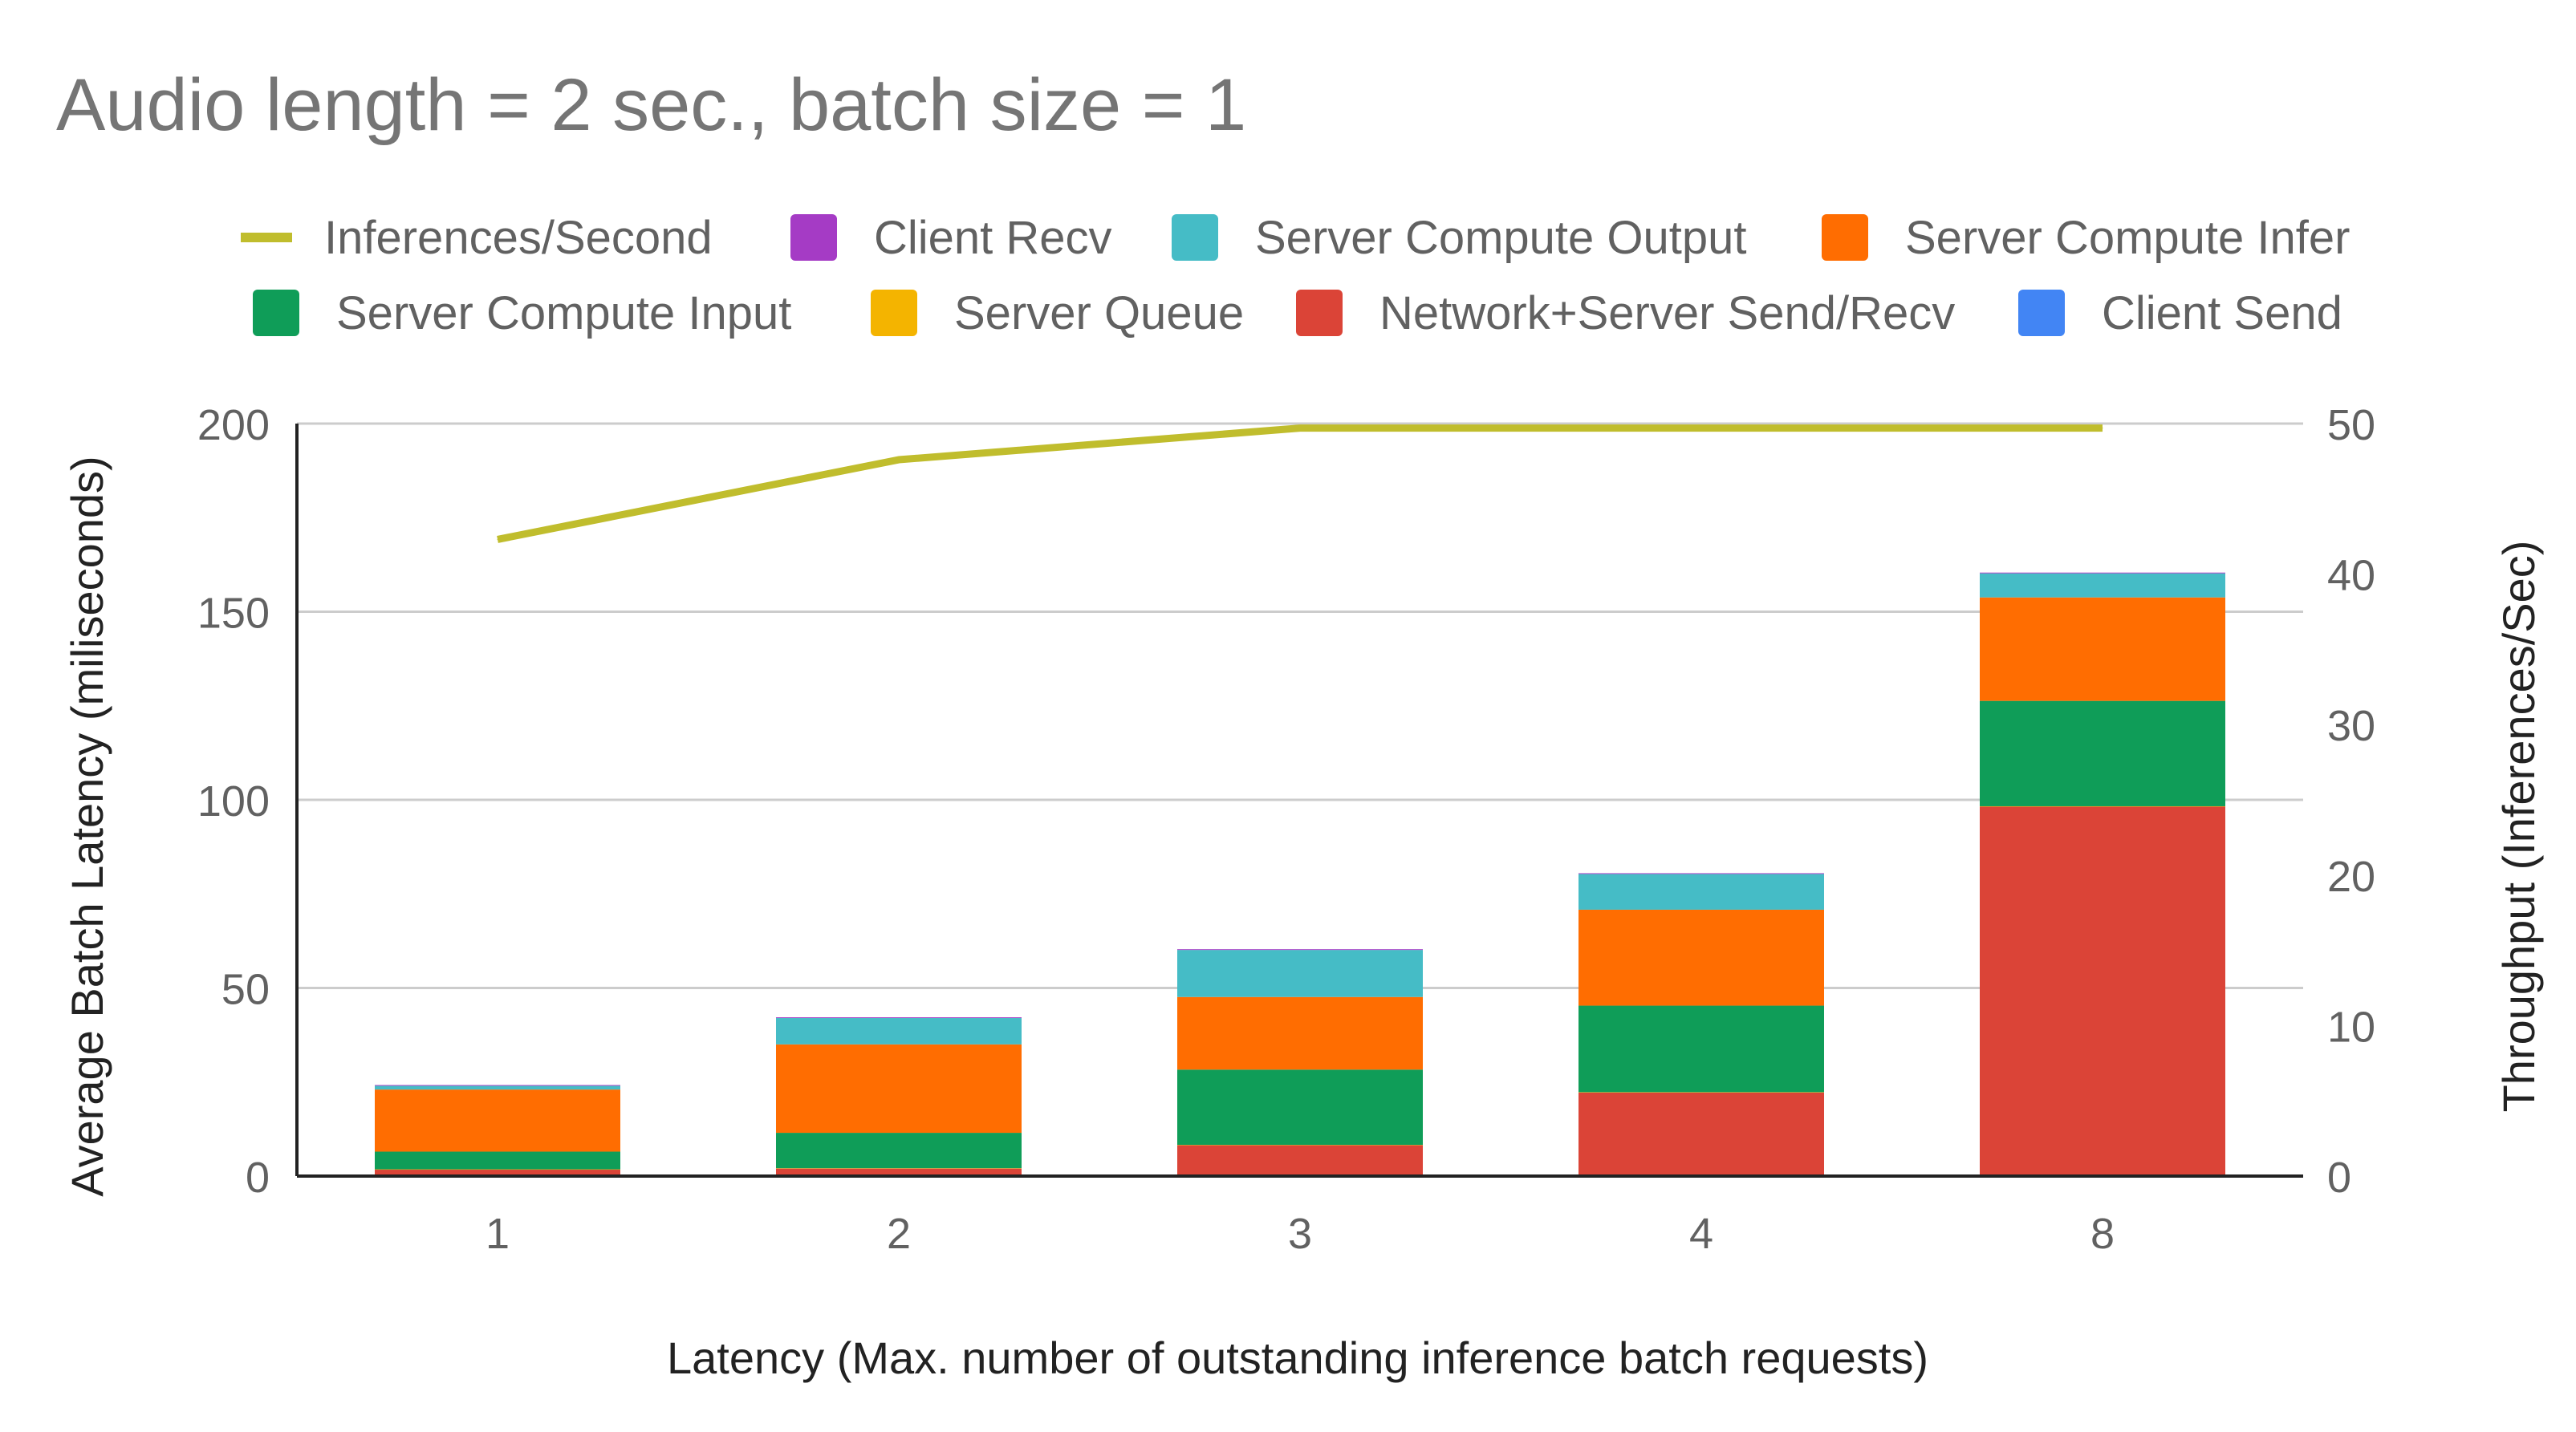 The image size is (2576, 1432). I want to click on line-layer, so click(1300, 484).